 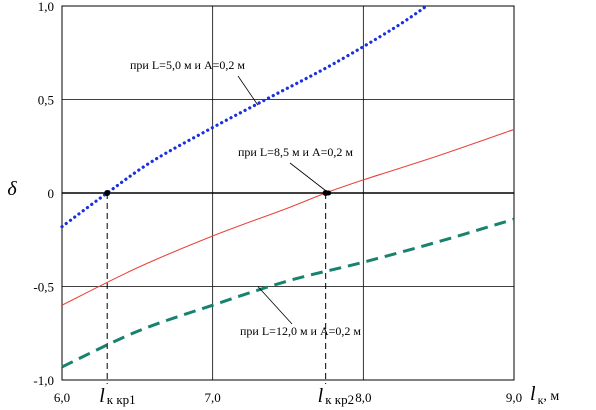 I want to click on x-tick-label: 7,0, so click(x=213, y=397).